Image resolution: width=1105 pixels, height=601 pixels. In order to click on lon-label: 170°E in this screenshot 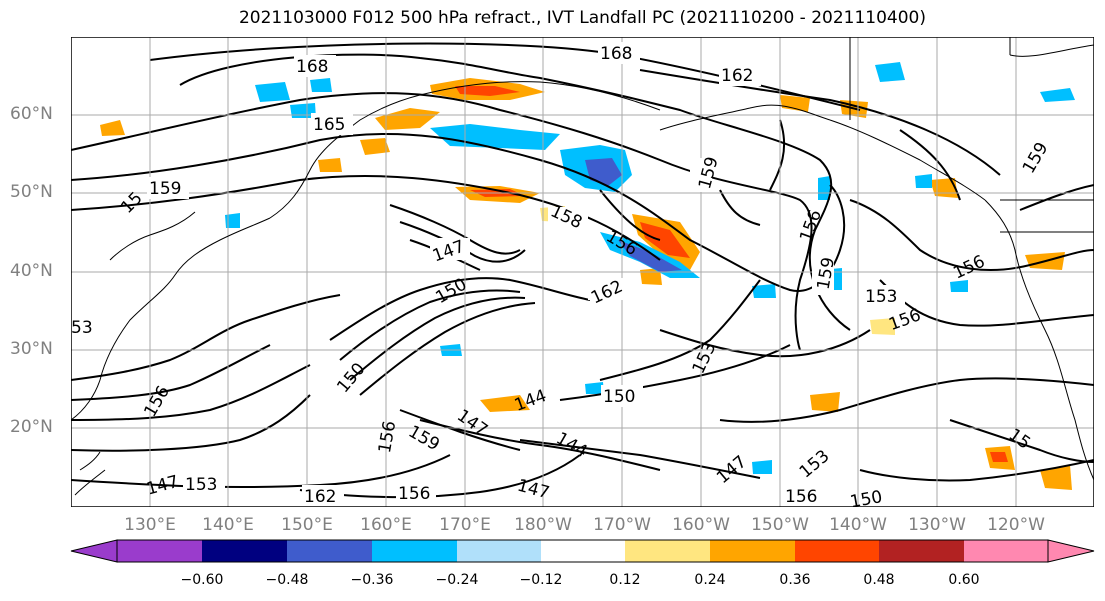, I will do `click(465, 525)`.